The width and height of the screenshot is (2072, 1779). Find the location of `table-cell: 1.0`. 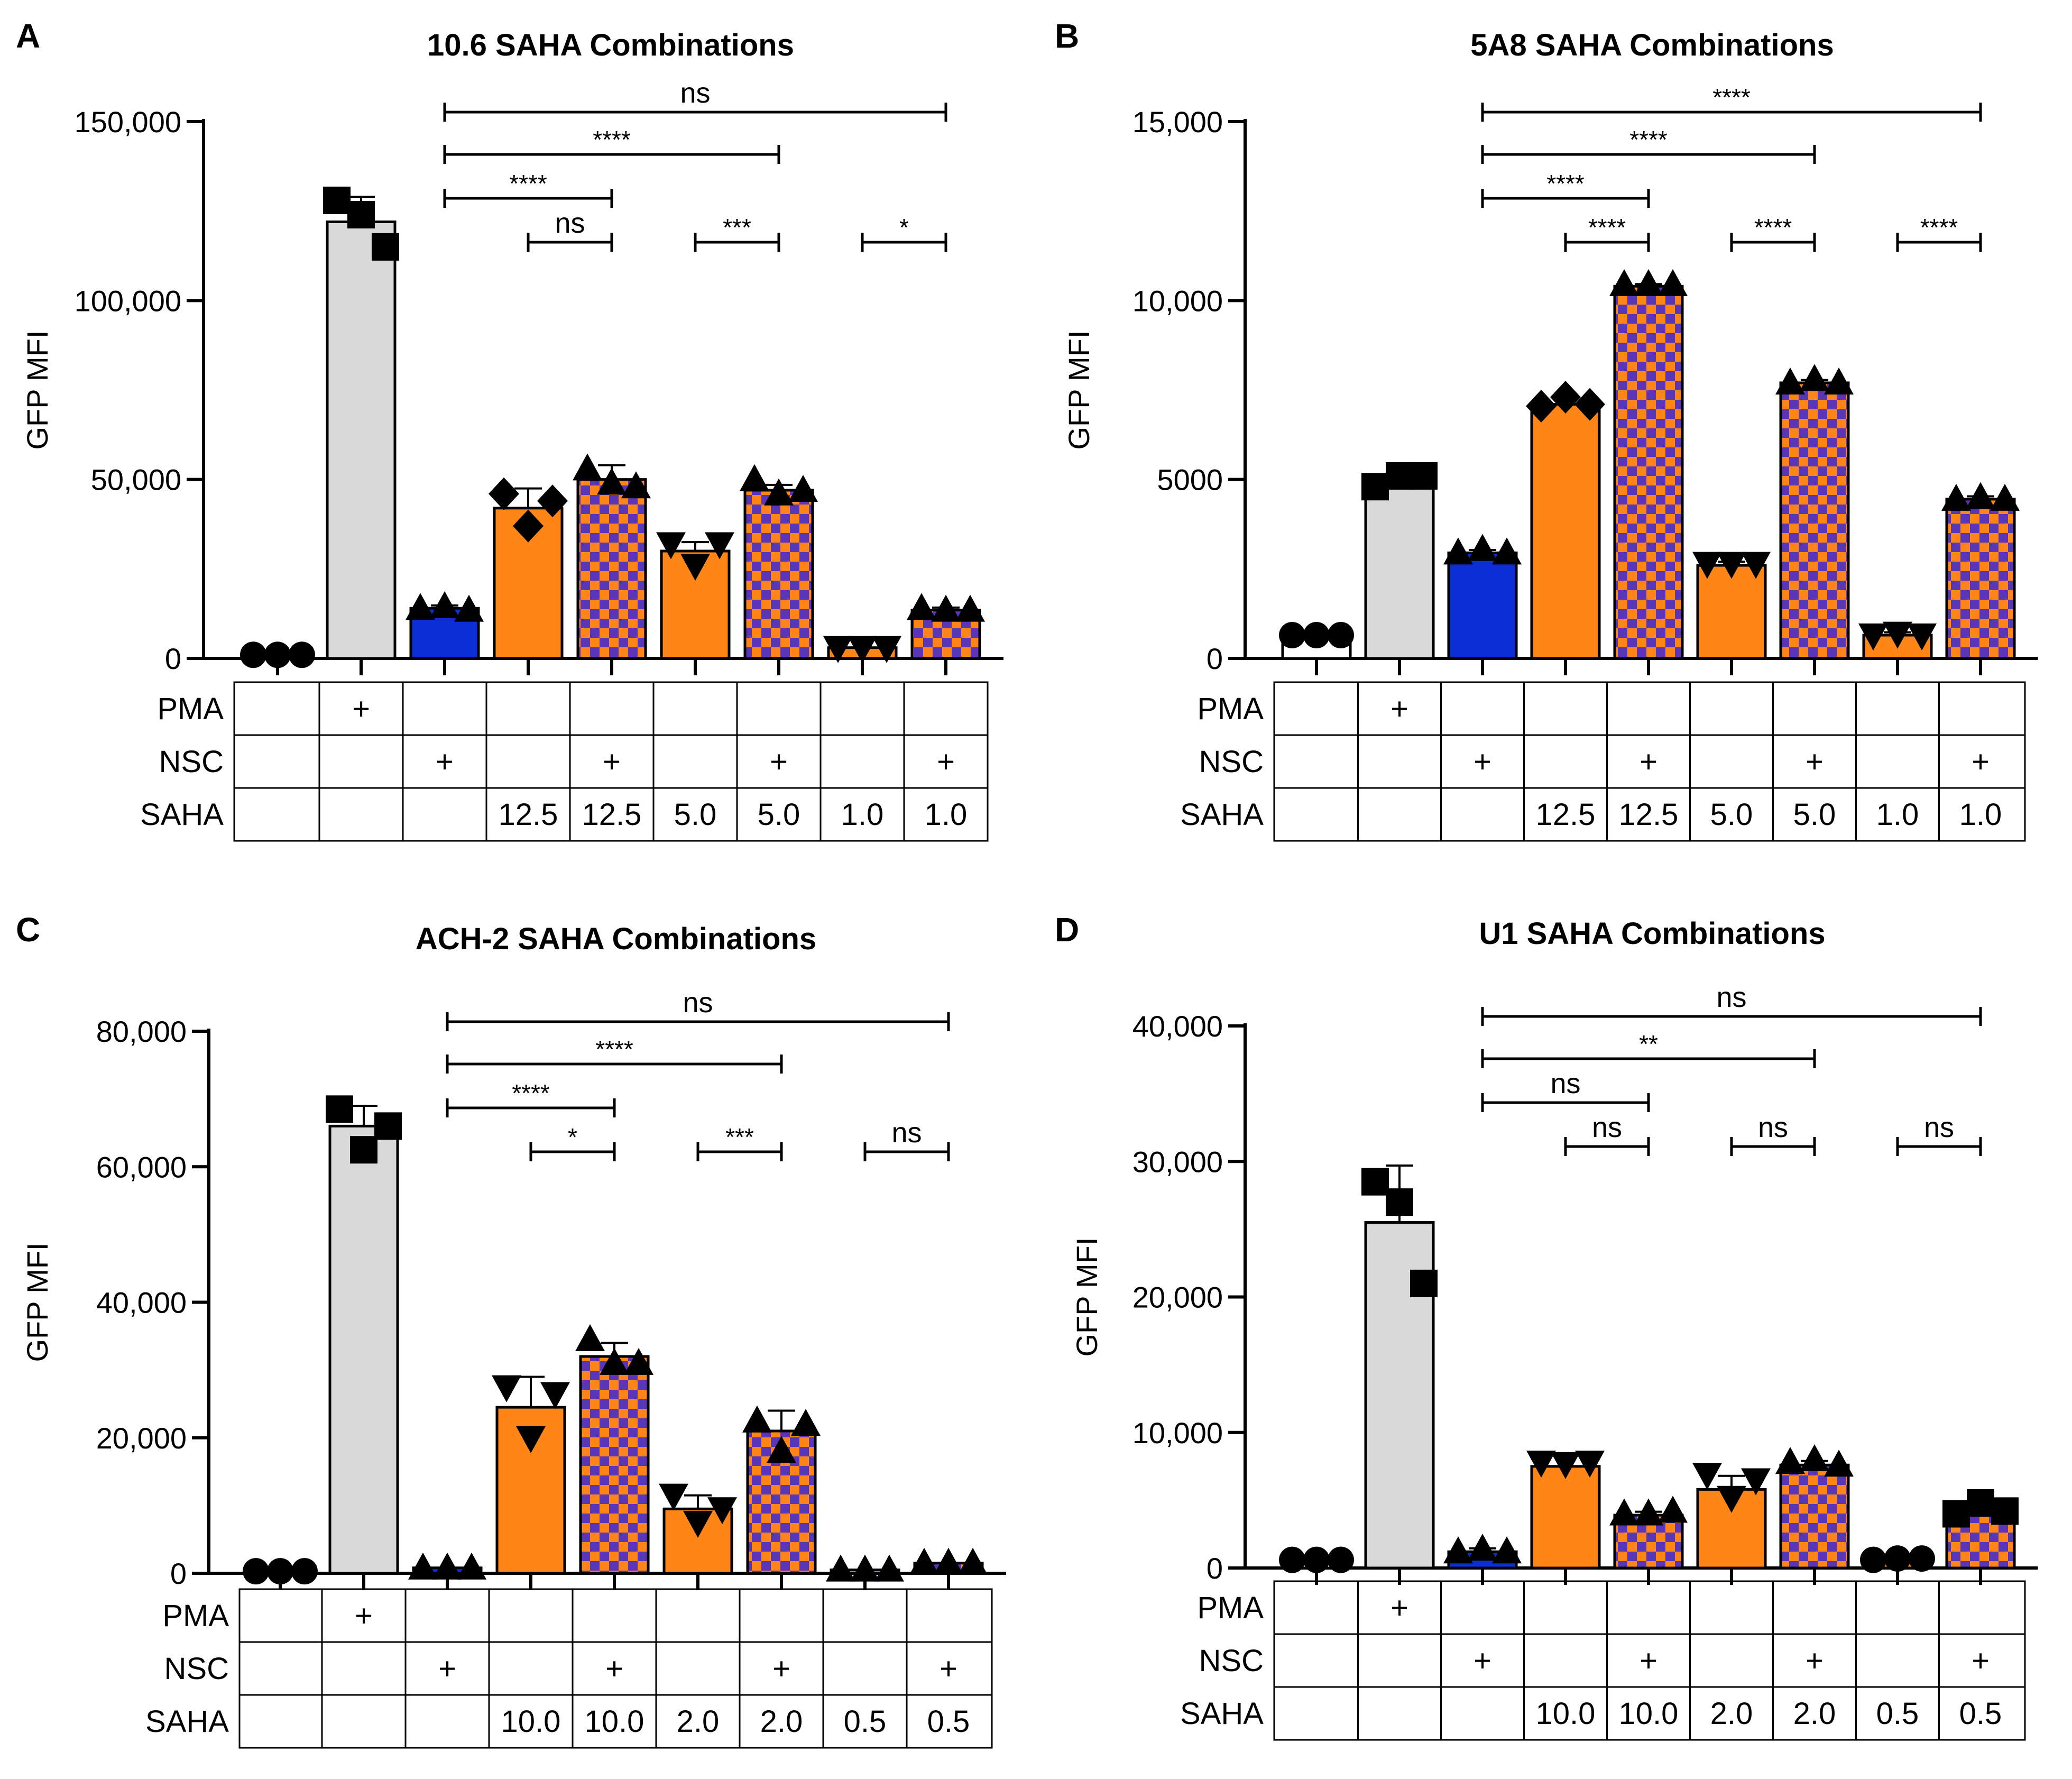

table-cell: 1.0 is located at coordinates (1897, 814).